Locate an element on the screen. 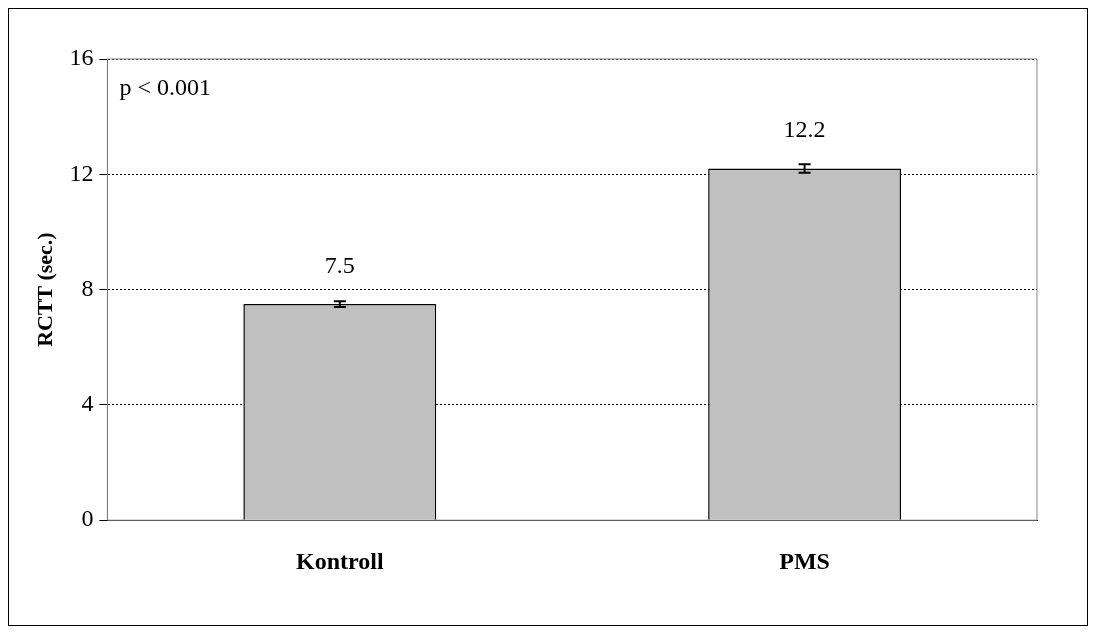 The width and height of the screenshot is (1098, 636). x-tick-label: PMS is located at coordinates (804, 560).